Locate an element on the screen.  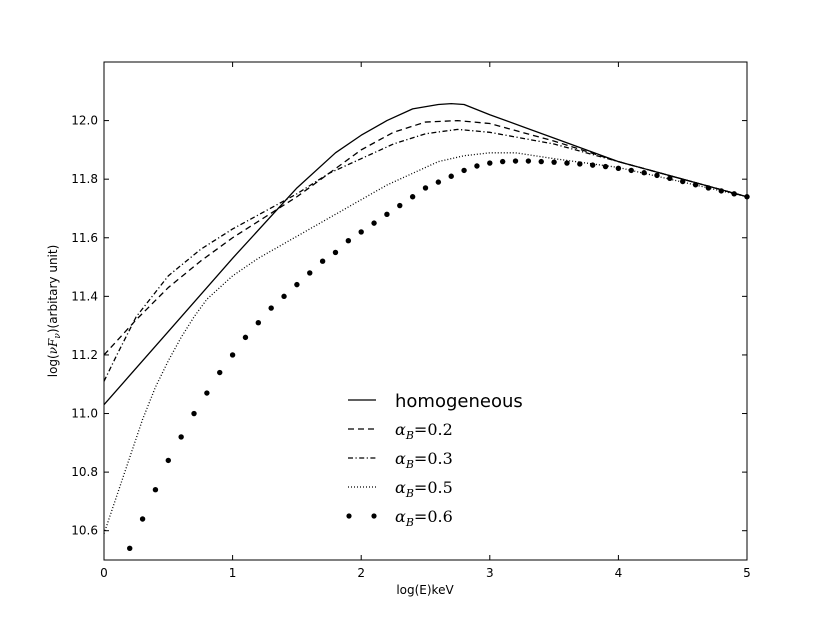
x-tick-label: 3 is located at coordinates (490, 573).